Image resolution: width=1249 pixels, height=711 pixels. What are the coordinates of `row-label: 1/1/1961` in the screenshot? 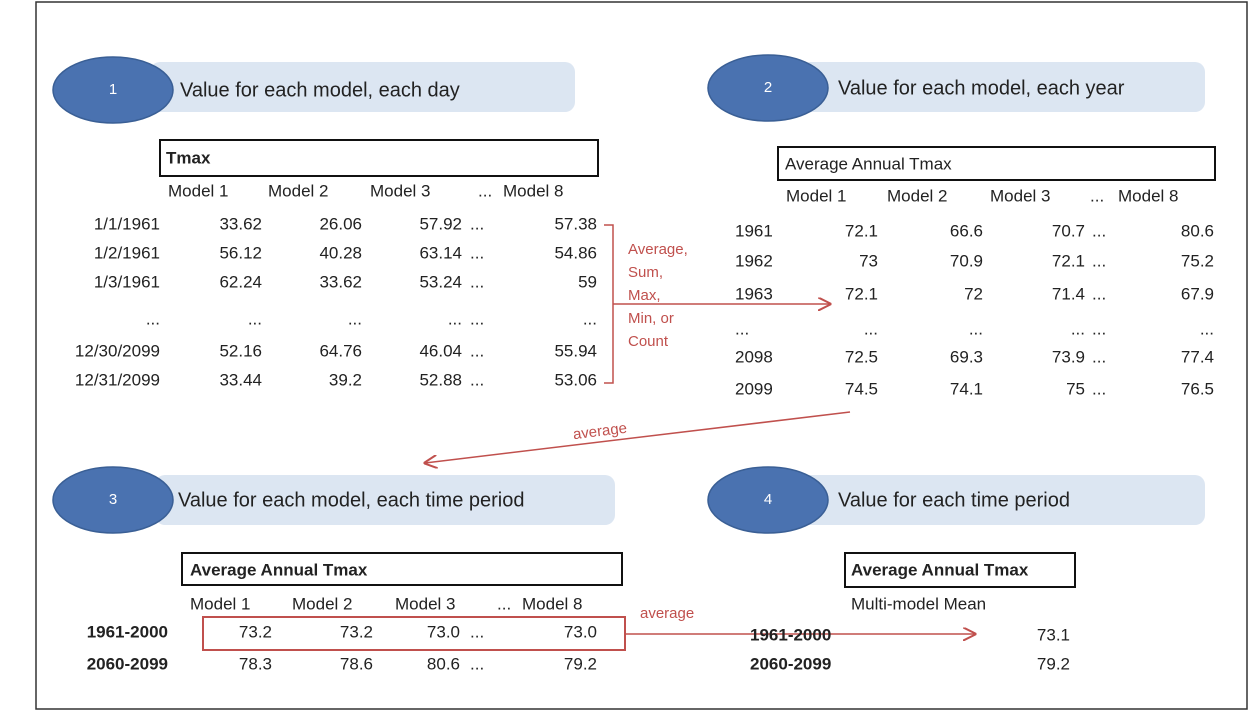 It's located at (127, 223).